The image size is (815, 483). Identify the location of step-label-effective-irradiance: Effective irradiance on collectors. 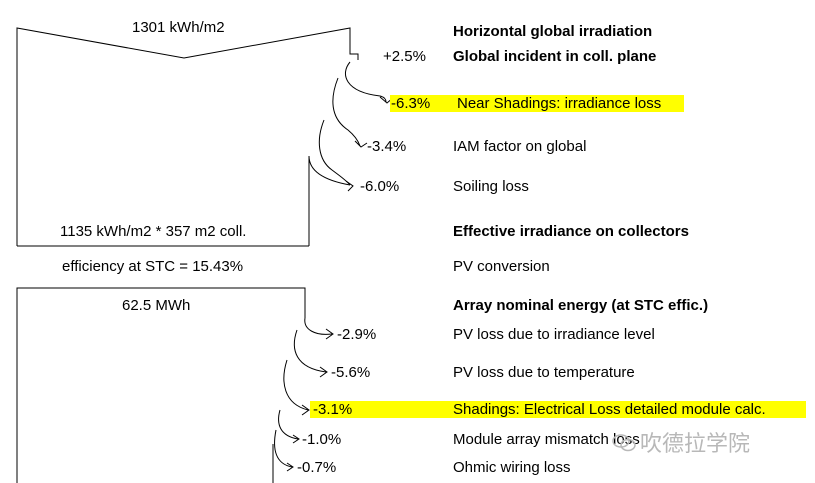
(571, 231).